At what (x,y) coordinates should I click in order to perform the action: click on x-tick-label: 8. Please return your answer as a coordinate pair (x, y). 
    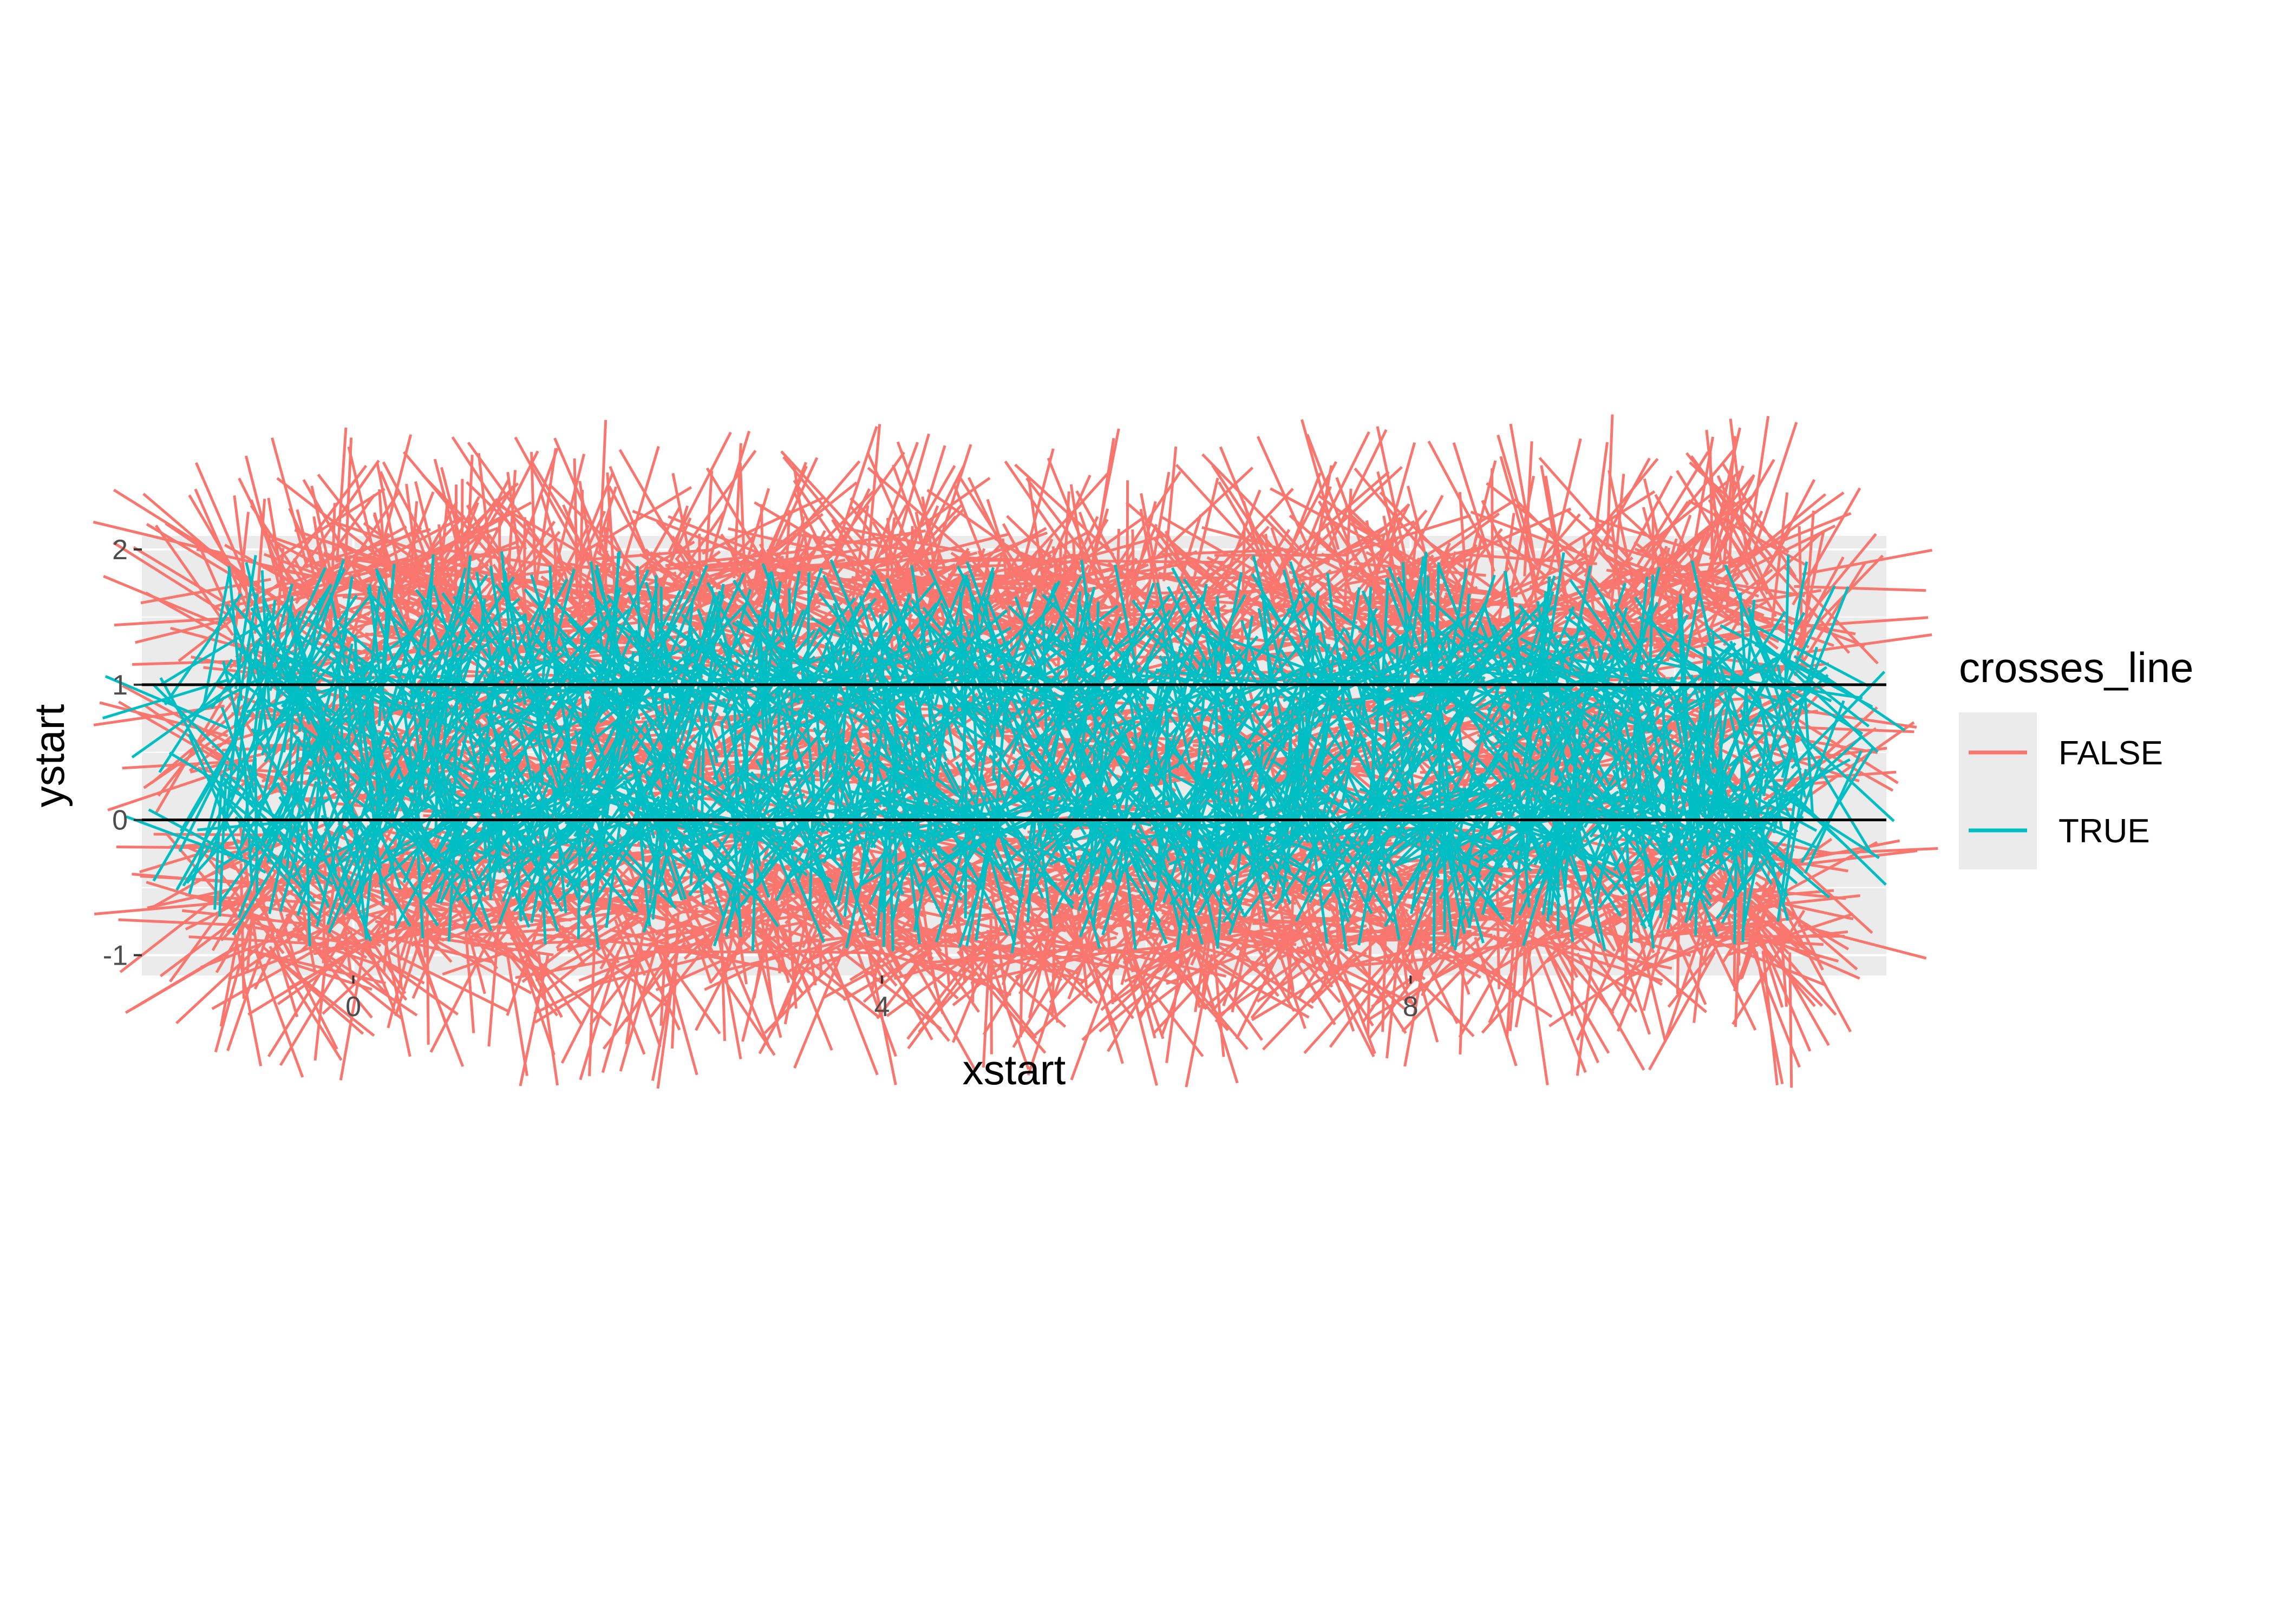
    Looking at the image, I should click on (1411, 1007).